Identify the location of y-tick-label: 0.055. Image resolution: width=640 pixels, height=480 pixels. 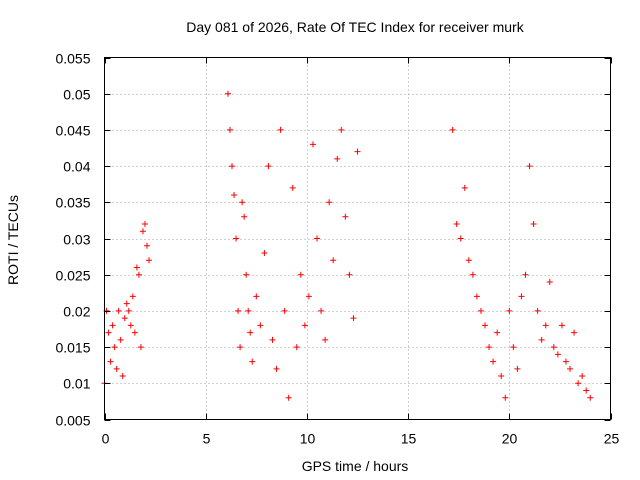
(72, 59).